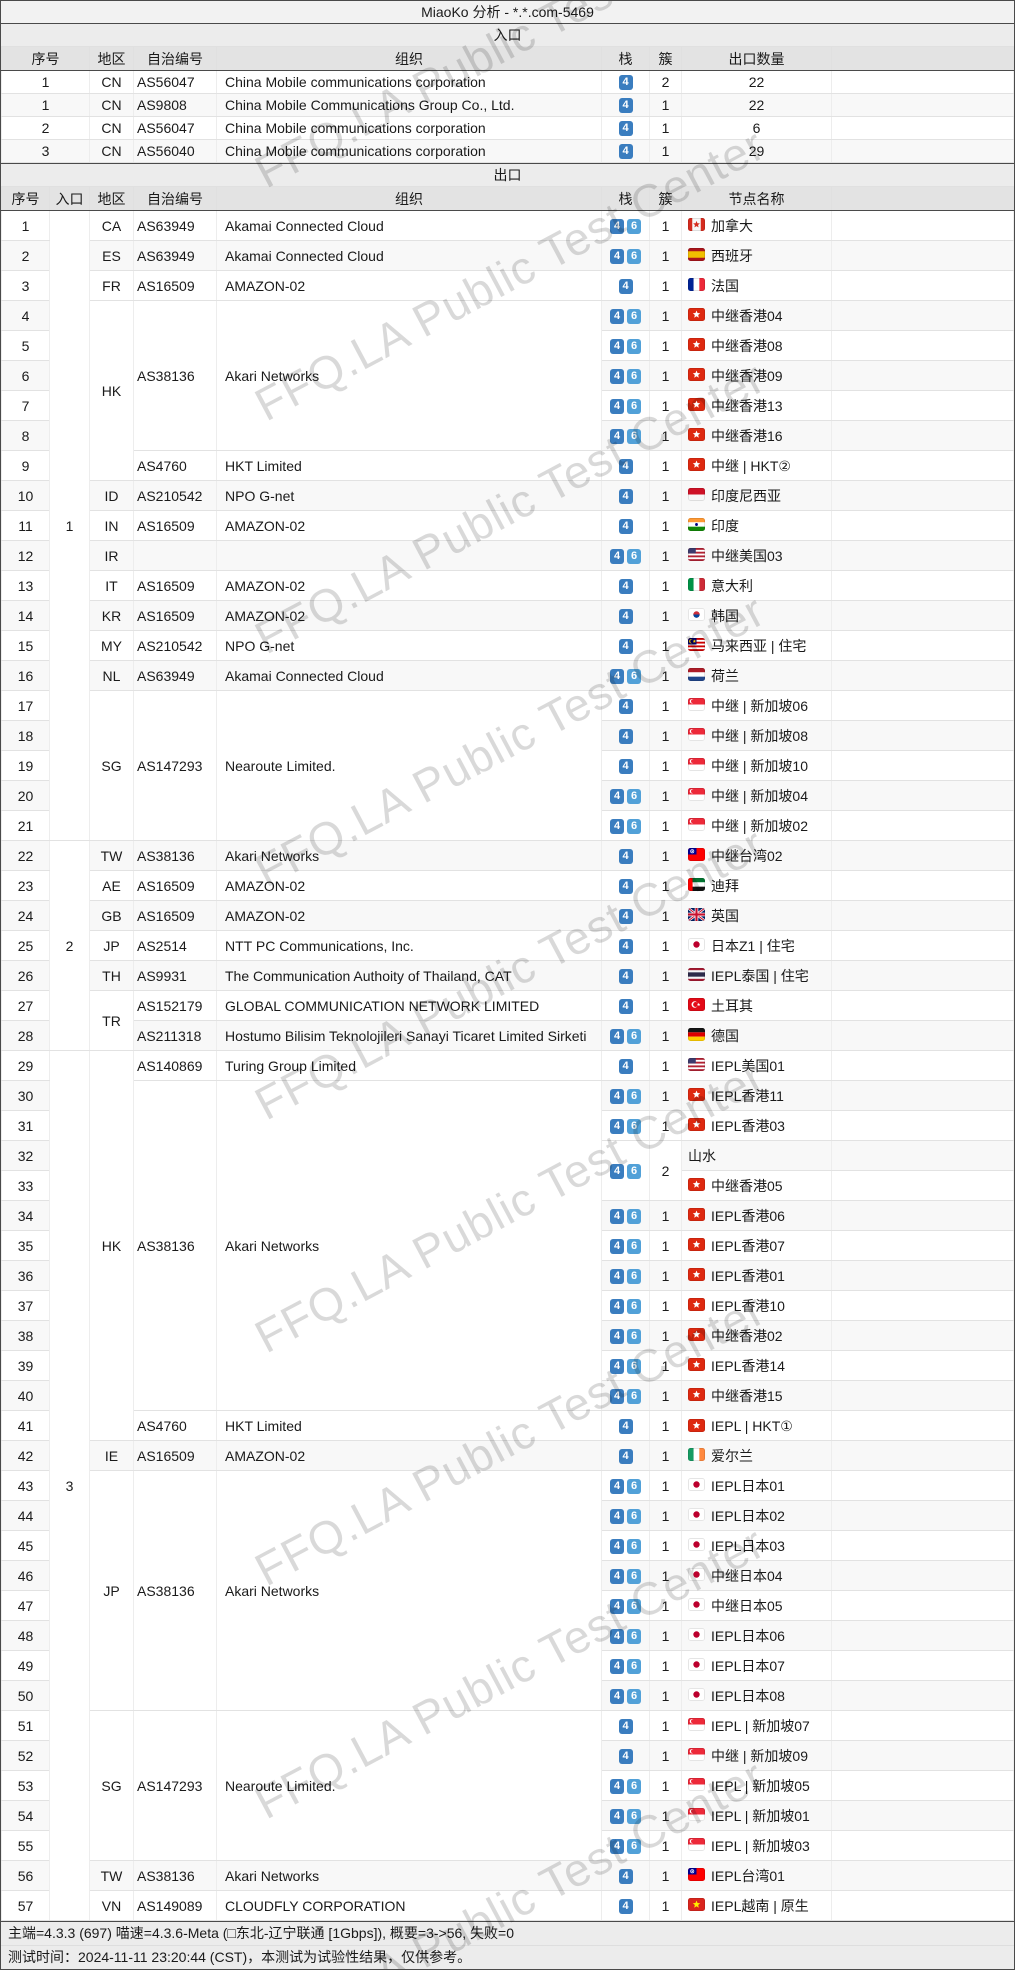  What do you see at coordinates (696, 675) in the screenshot?
I see `nl-flag-icon` at bounding box center [696, 675].